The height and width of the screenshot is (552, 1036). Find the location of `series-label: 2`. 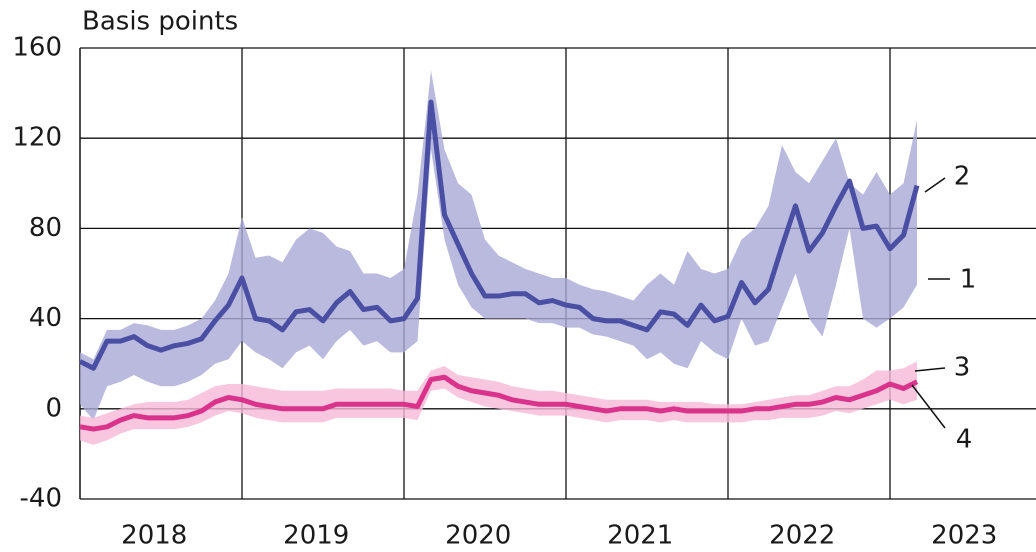

series-label: 2 is located at coordinates (962, 177).